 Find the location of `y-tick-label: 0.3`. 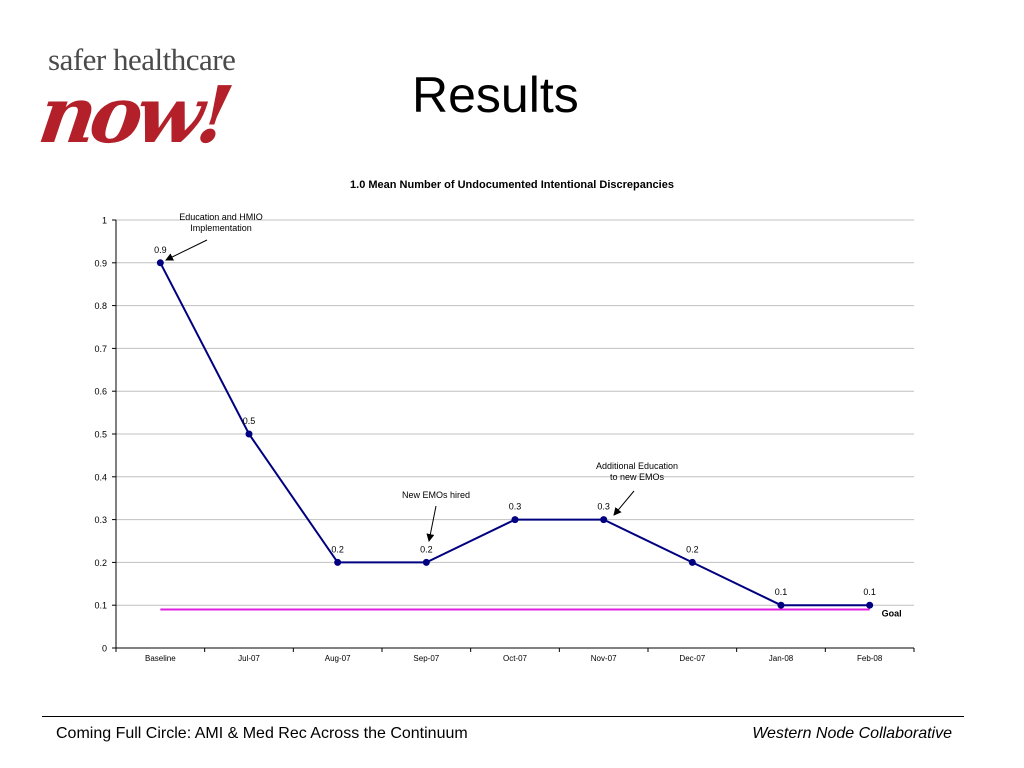

y-tick-label: 0.3 is located at coordinates (100, 520).